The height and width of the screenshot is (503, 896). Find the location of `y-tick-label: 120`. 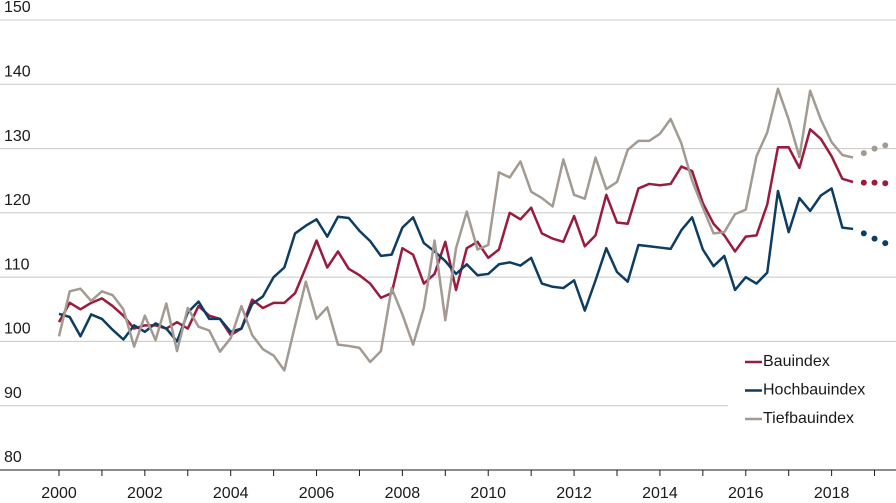

y-tick-label: 120 is located at coordinates (17, 200).